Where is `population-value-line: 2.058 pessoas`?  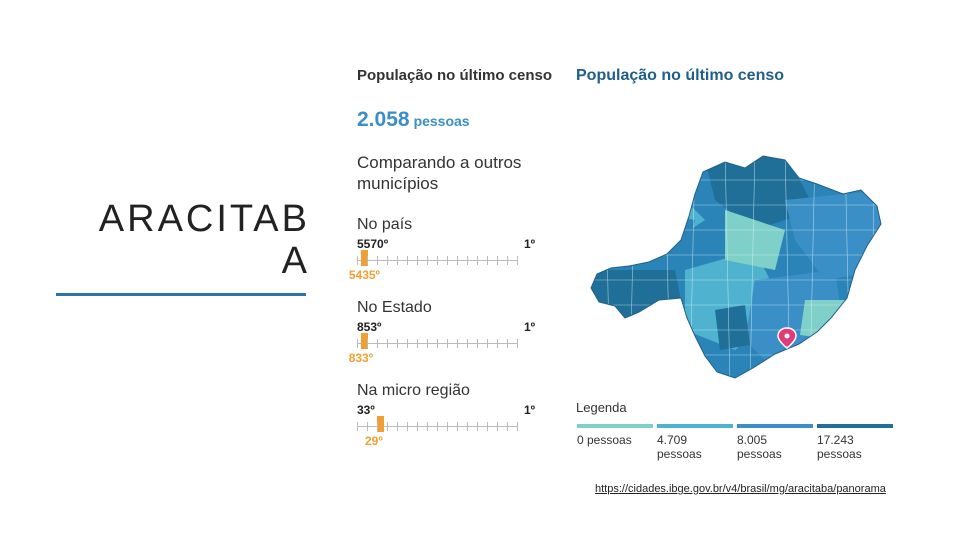
population-value-line: 2.058 pessoas is located at coordinates (413, 120).